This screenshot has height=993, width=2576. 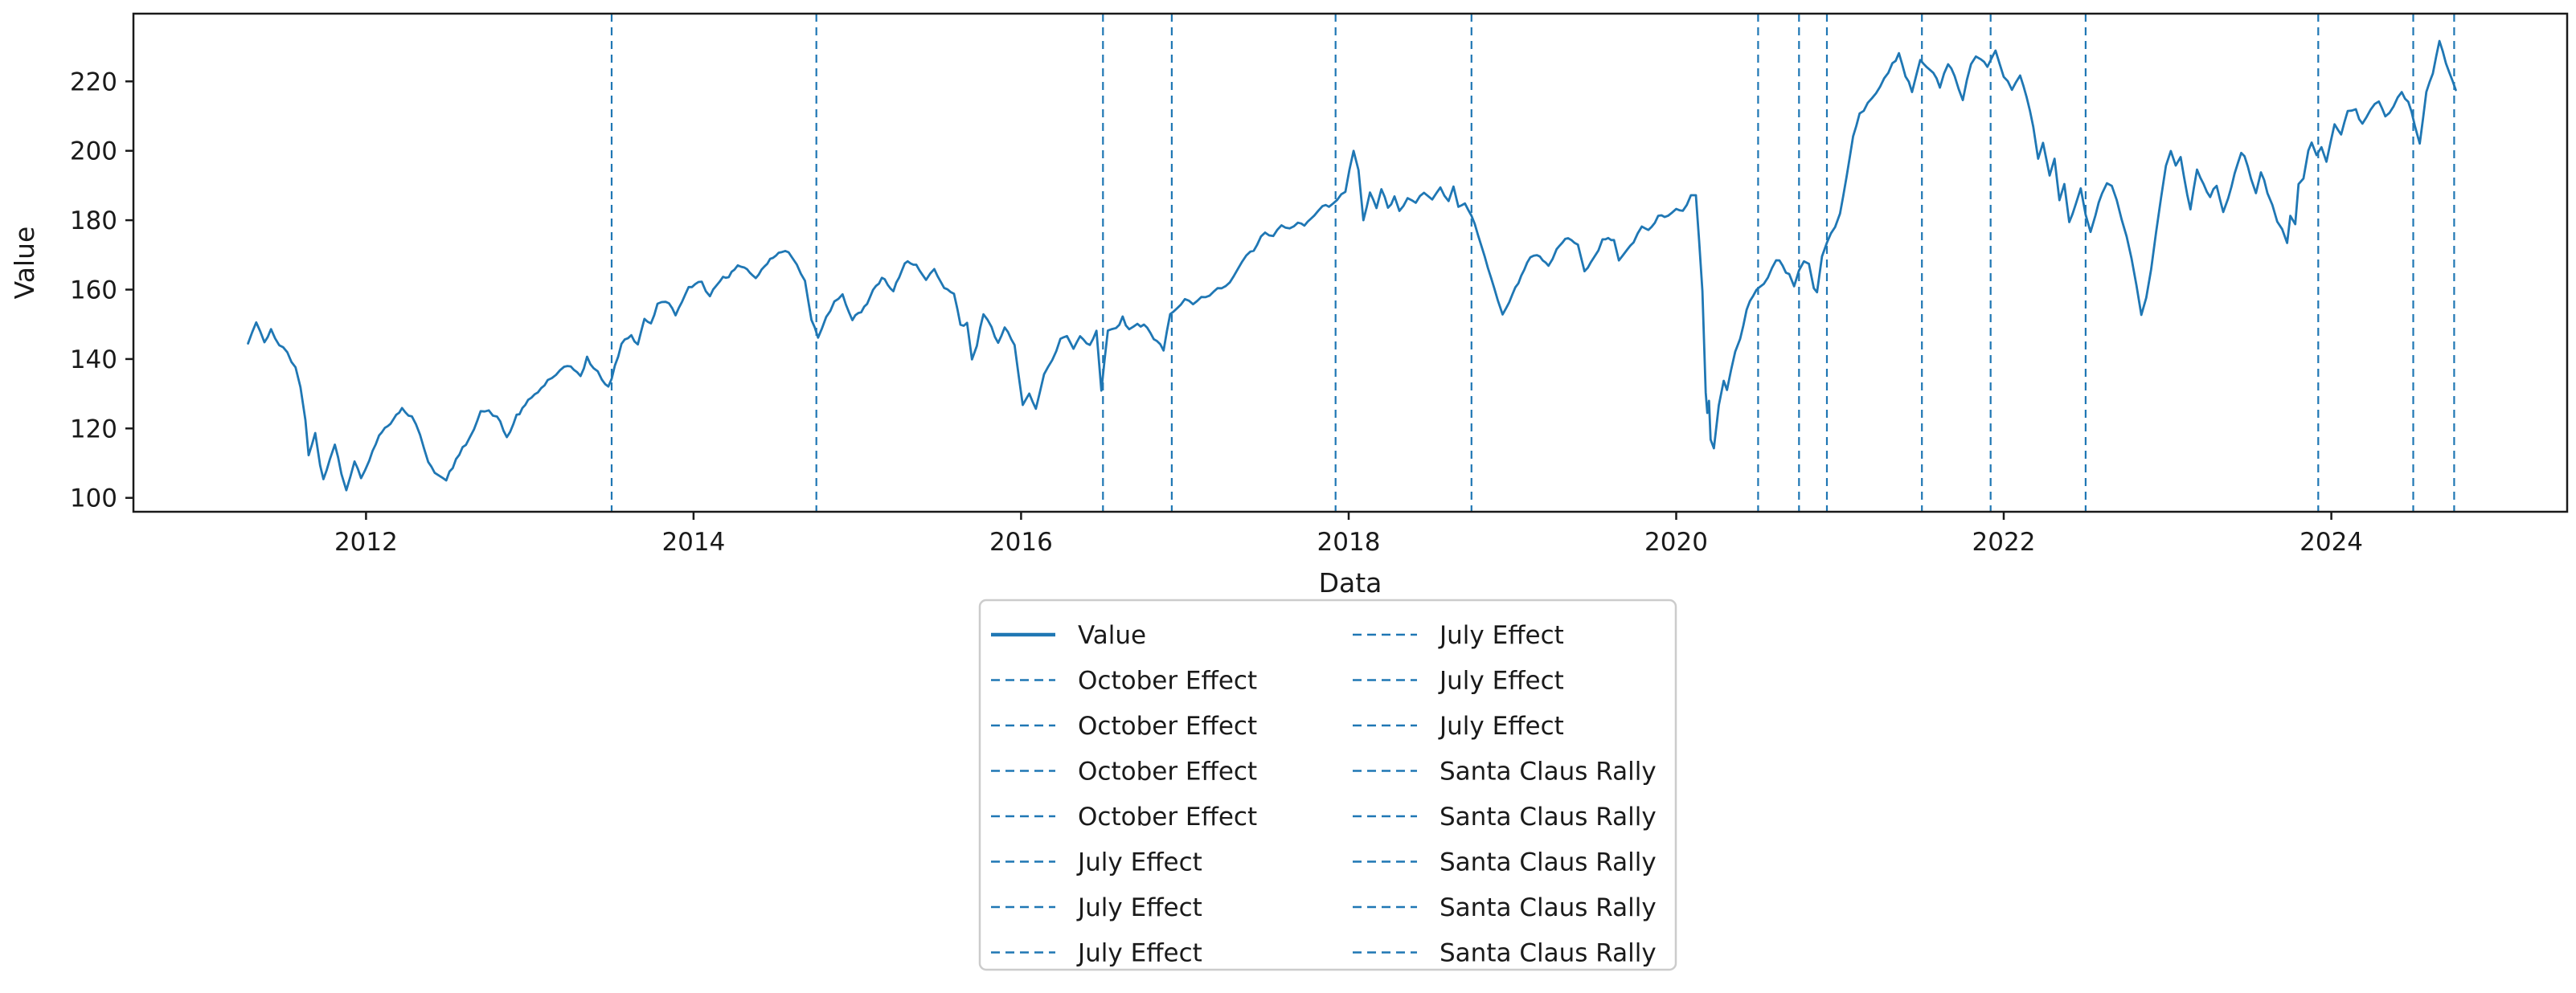 I want to click on y-tick-label: 220, so click(x=93, y=82).